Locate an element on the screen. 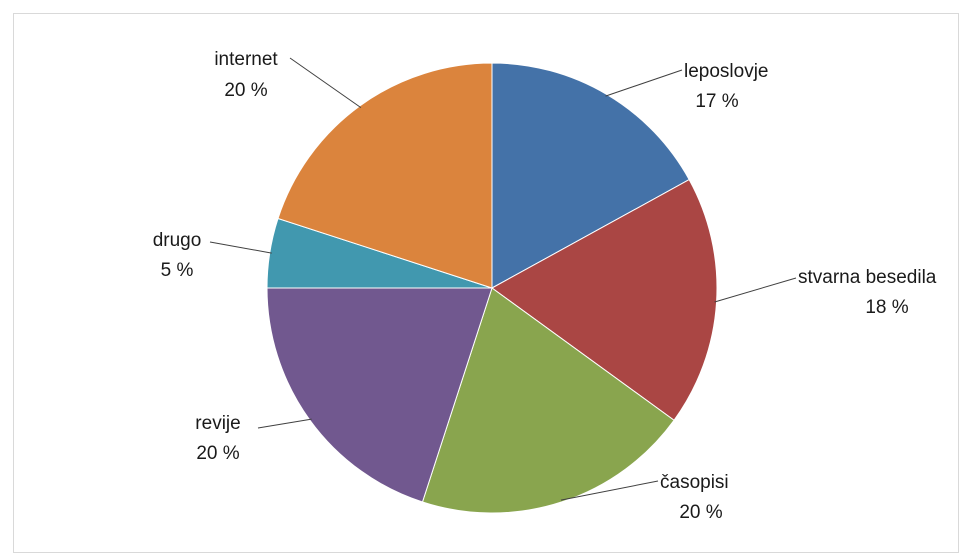 The image size is (972, 556). pie-slice-internet is located at coordinates (385, 175).